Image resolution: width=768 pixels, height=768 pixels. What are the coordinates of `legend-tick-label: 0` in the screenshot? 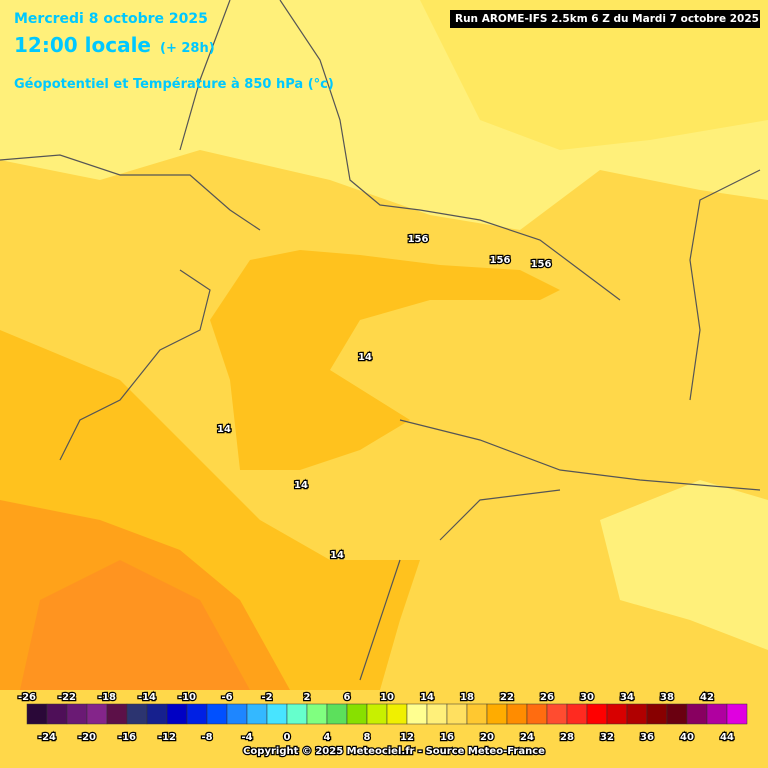 It's located at (287, 737).